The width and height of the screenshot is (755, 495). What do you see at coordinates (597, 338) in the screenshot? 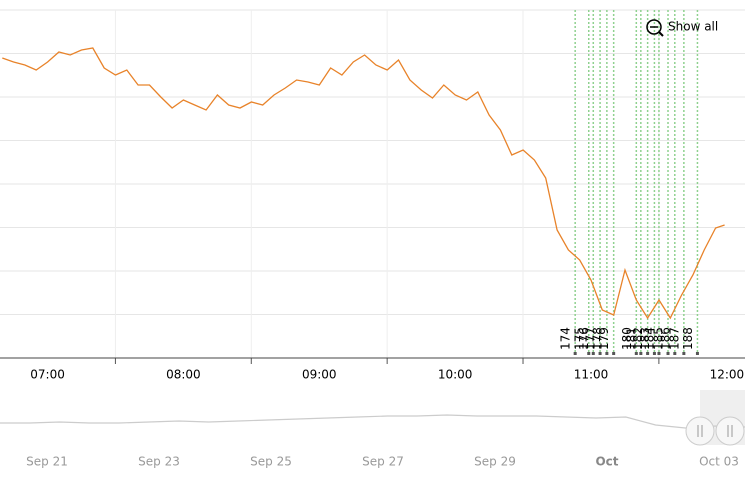
I see `event-label: 178` at bounding box center [597, 338].